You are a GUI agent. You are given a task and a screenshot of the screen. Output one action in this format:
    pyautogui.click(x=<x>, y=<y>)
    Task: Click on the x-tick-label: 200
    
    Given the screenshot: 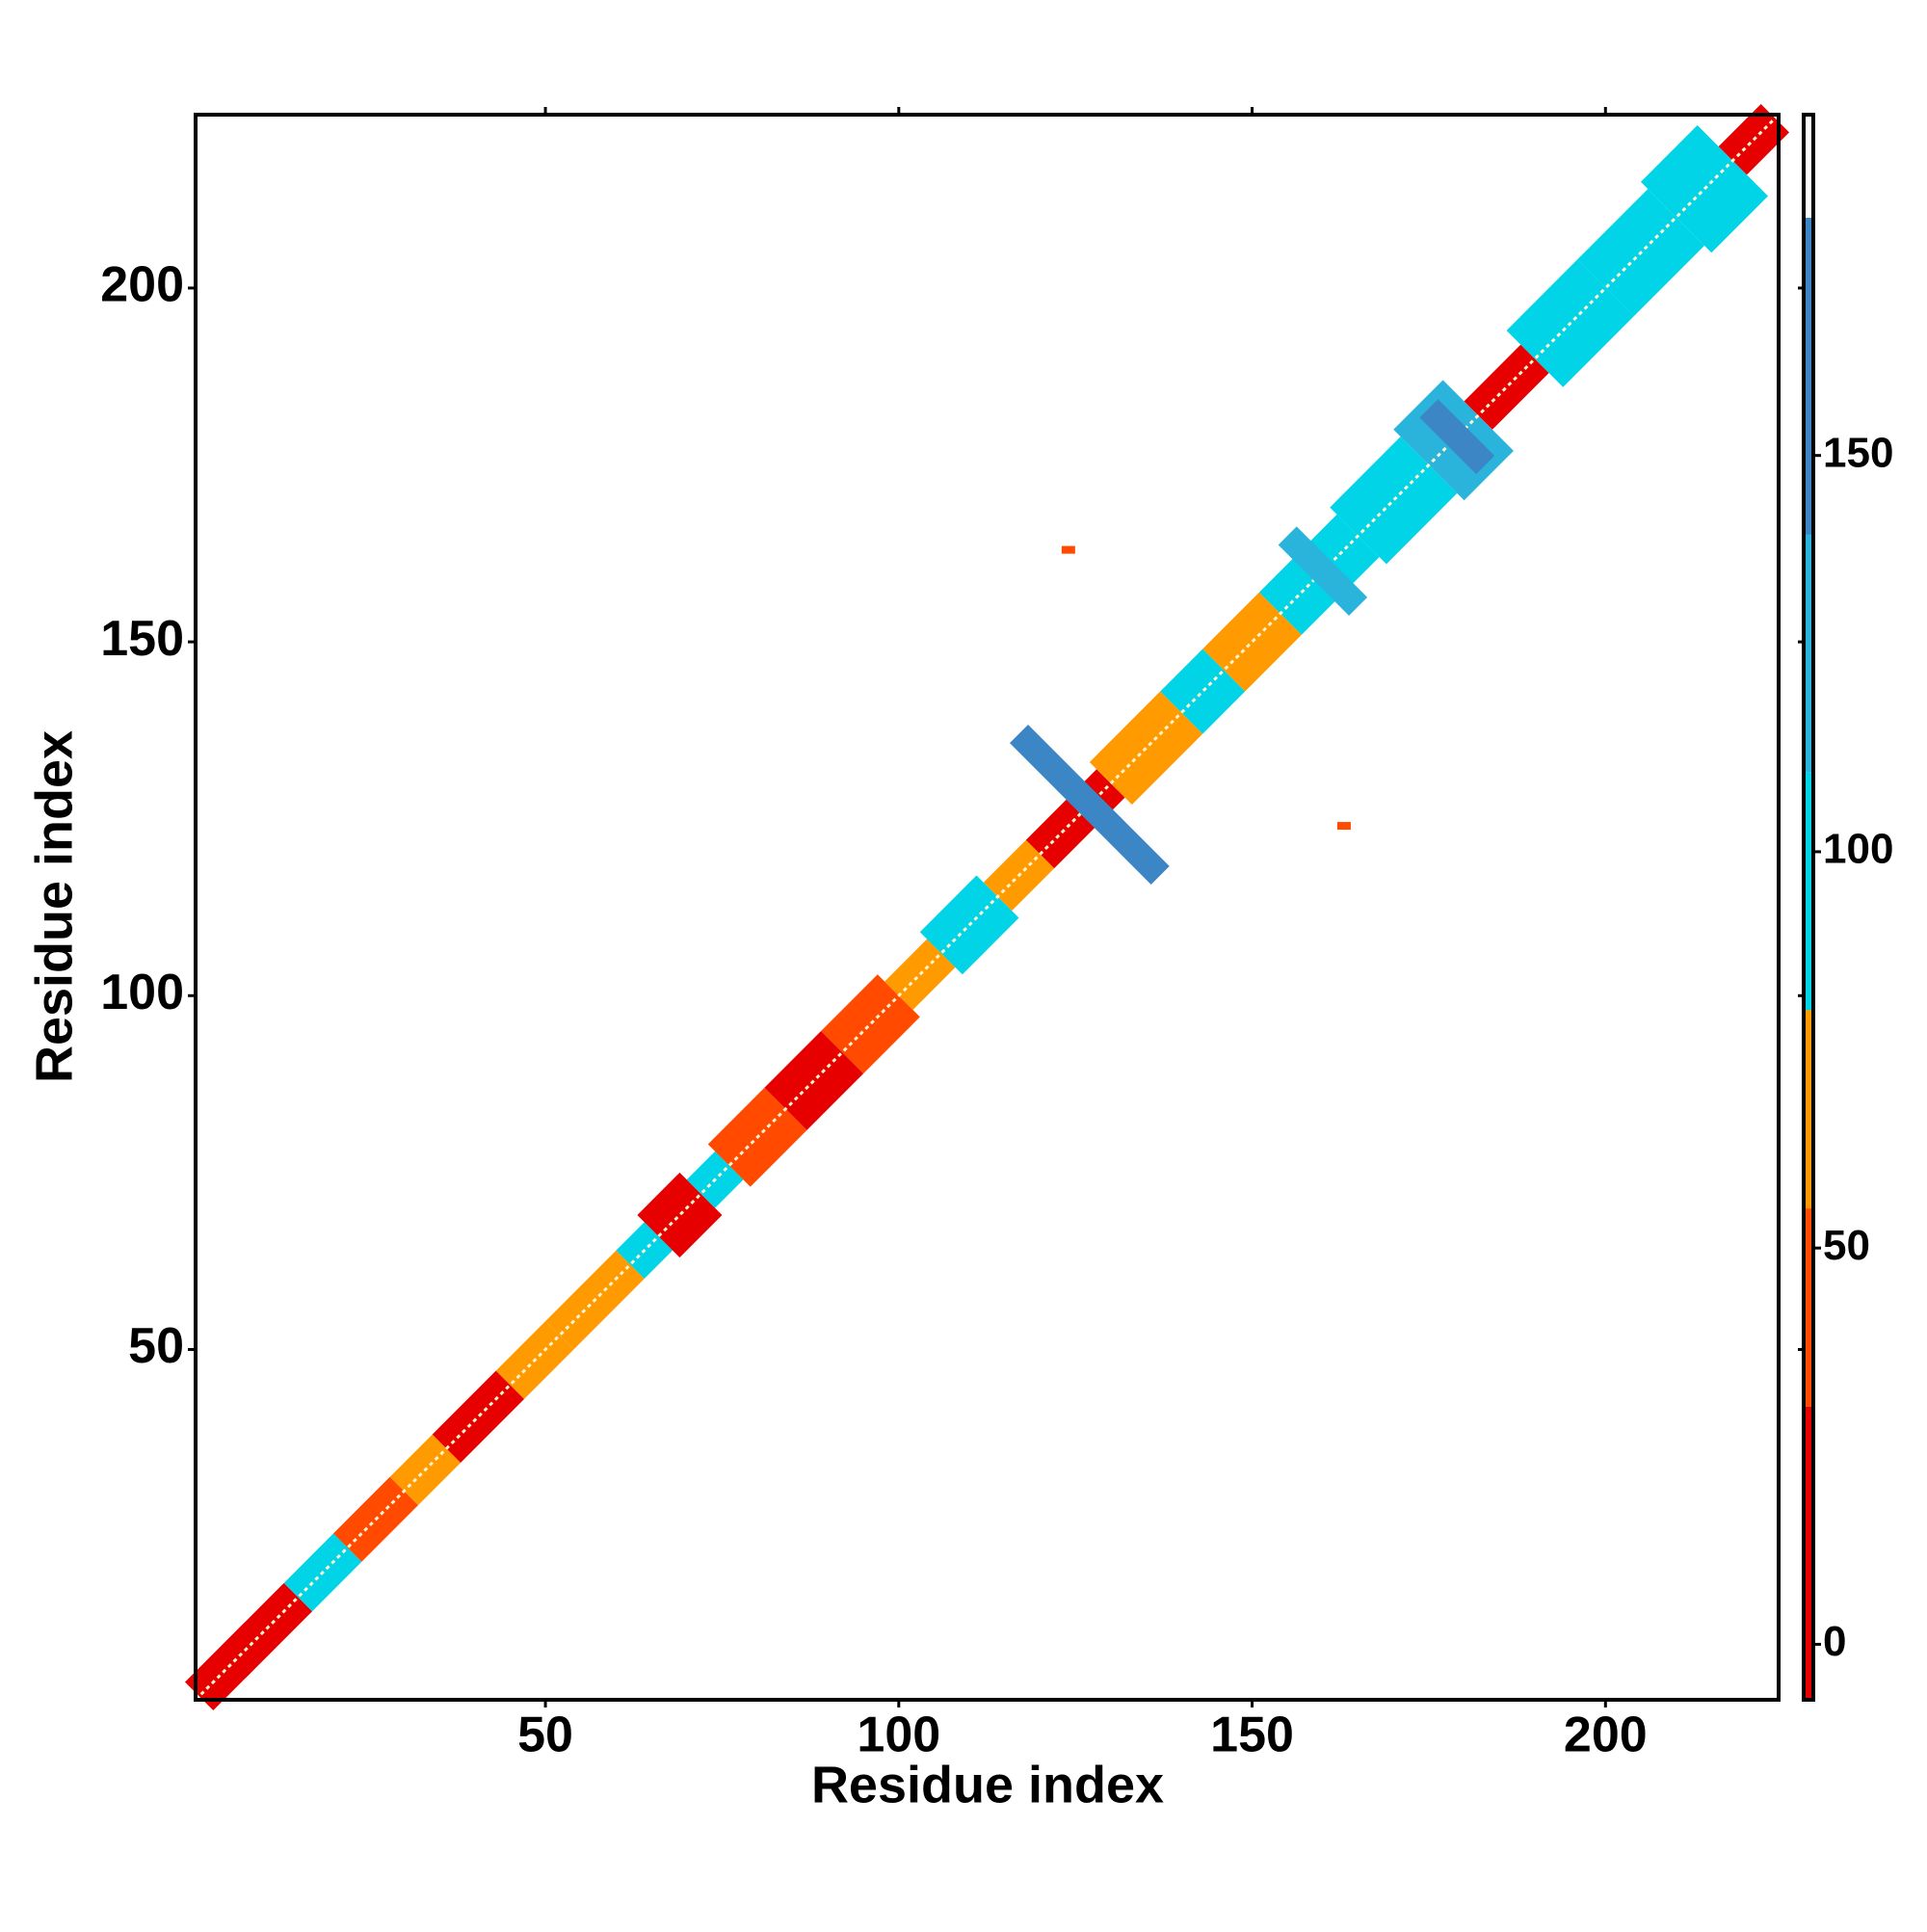 What is the action you would take?
    pyautogui.click(x=1606, y=1735)
    